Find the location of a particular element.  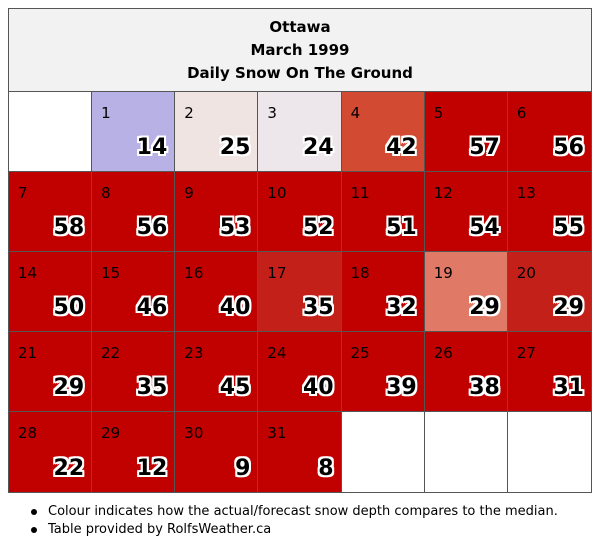

snow-depth-value: 45 is located at coordinates (235, 387).